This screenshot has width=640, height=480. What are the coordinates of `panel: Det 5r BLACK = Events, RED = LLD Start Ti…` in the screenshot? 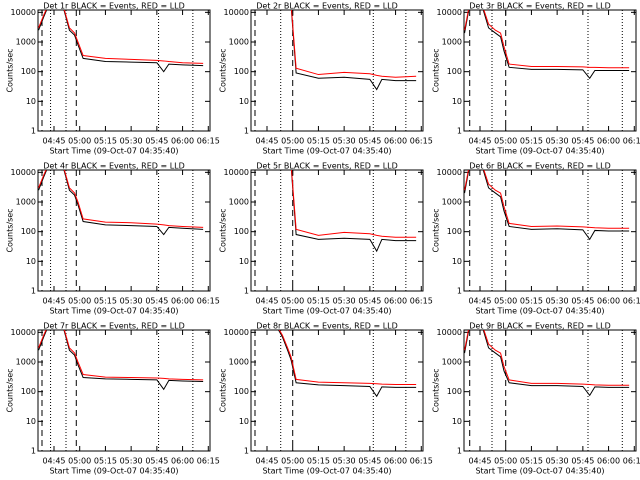 It's located at (326, 239).